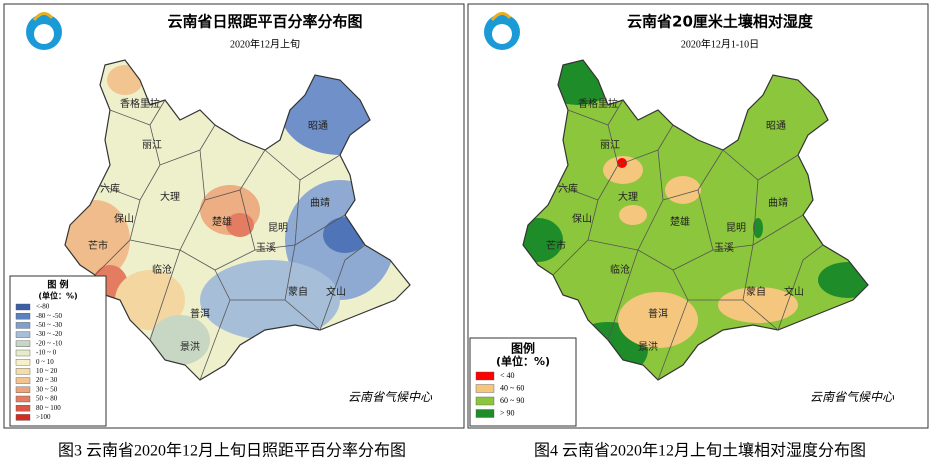 This screenshot has width=932, height=470. What do you see at coordinates (57, 285) in the screenshot?
I see `legend-title: 图 例` at bounding box center [57, 285].